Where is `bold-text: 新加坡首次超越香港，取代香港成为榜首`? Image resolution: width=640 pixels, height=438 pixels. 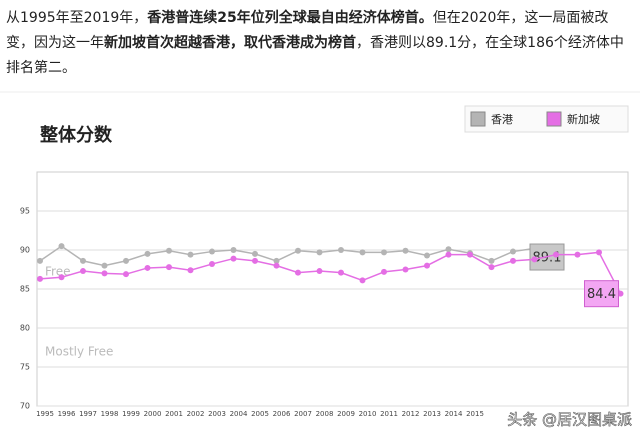 bold-text: 新加坡首次超越香港，取代香港成为榜首 is located at coordinates (230, 43).